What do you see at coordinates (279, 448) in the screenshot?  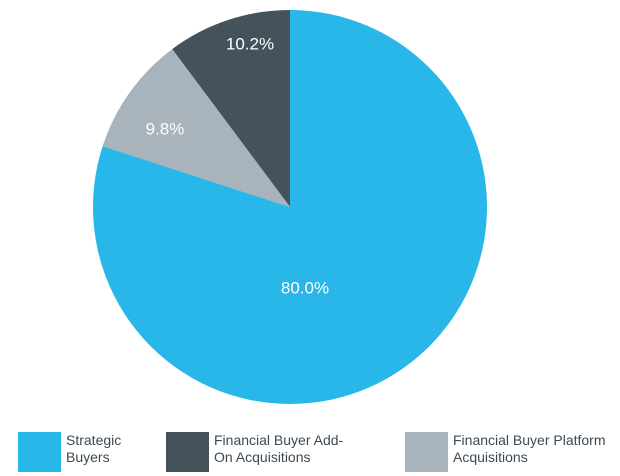 I see `legend-label: Financial Buyer Add-On Acquisitions` at bounding box center [279, 448].